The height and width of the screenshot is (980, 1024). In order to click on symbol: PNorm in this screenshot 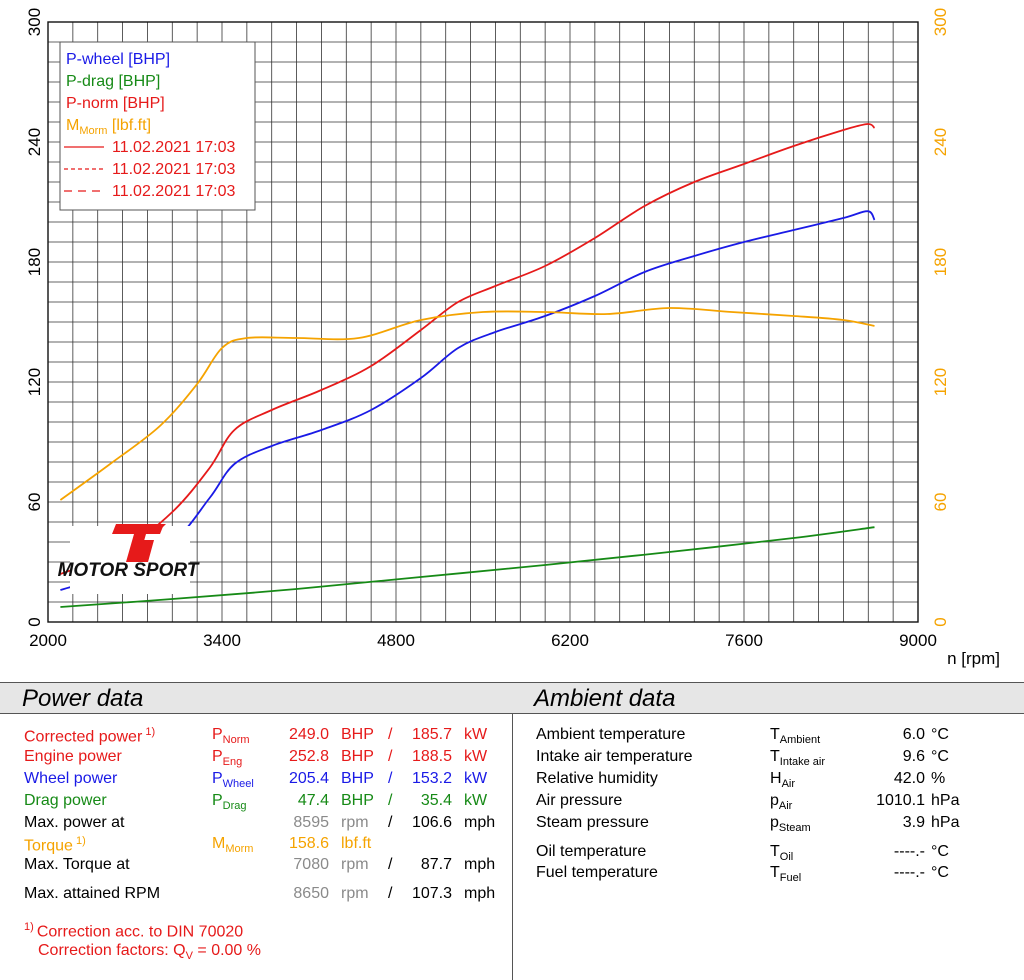, I will do `click(231, 736)`.